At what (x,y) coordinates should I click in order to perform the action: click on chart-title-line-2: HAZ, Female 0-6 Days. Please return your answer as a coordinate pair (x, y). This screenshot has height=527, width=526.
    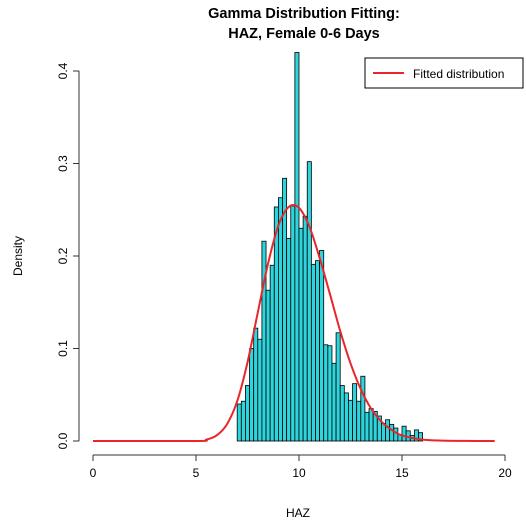
    Looking at the image, I should click on (304, 34).